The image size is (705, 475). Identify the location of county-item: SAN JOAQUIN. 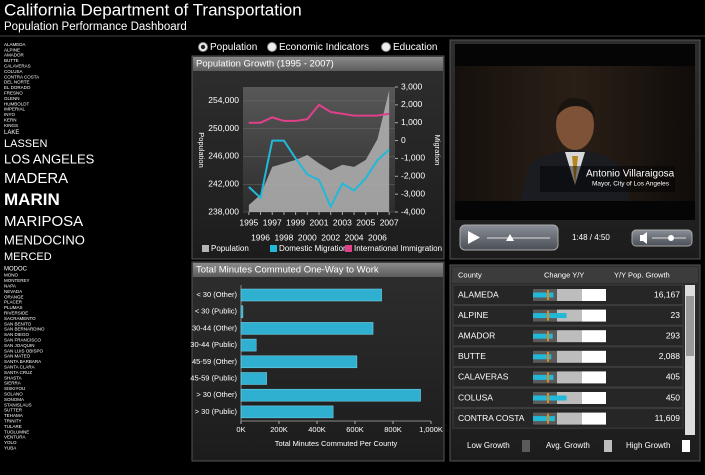
(19, 345).